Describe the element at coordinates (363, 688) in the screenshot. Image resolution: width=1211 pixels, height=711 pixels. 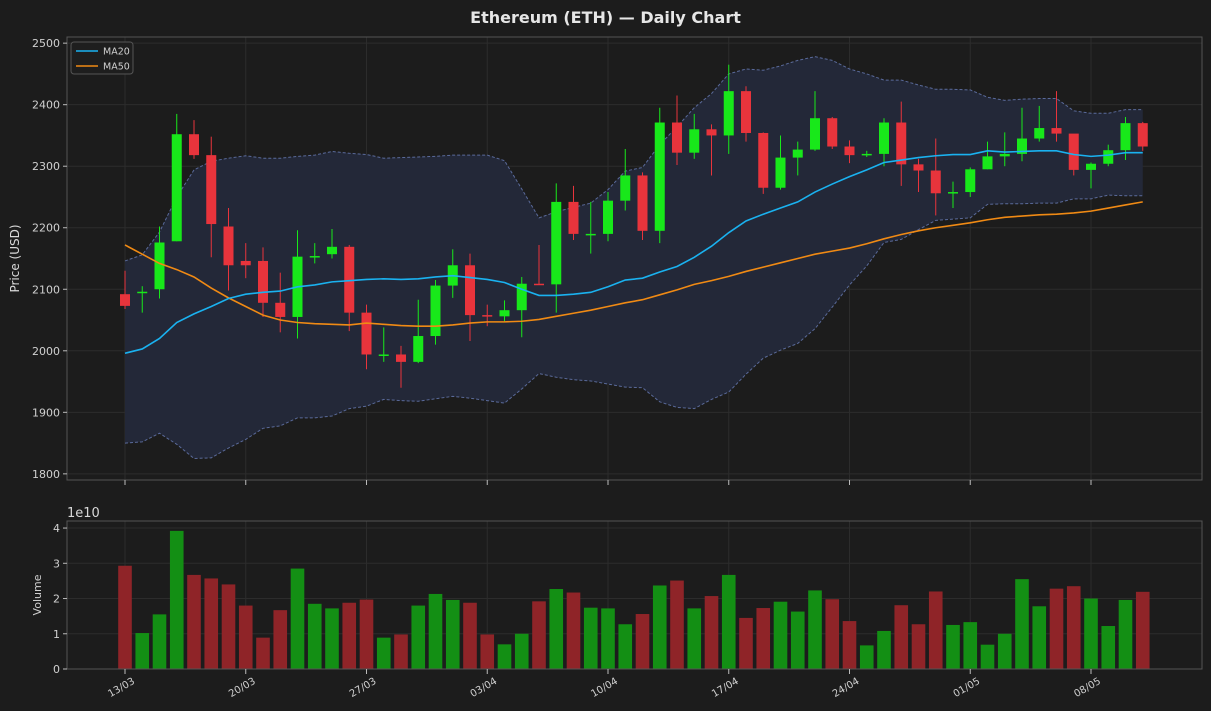
I see `x-tick-label: 27/03` at that location.